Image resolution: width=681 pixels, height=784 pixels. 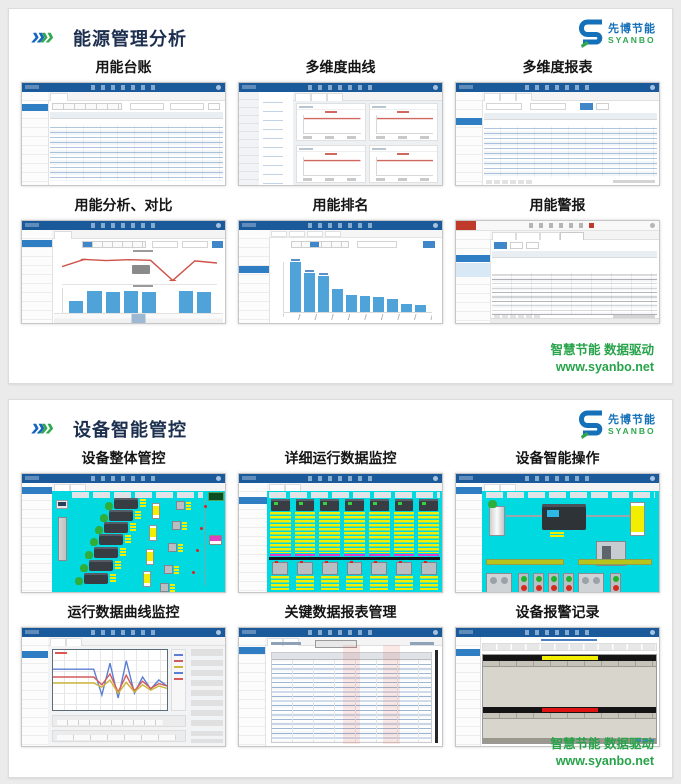 I want to click on thumb-caption: 多维度曲线, so click(x=340, y=67).